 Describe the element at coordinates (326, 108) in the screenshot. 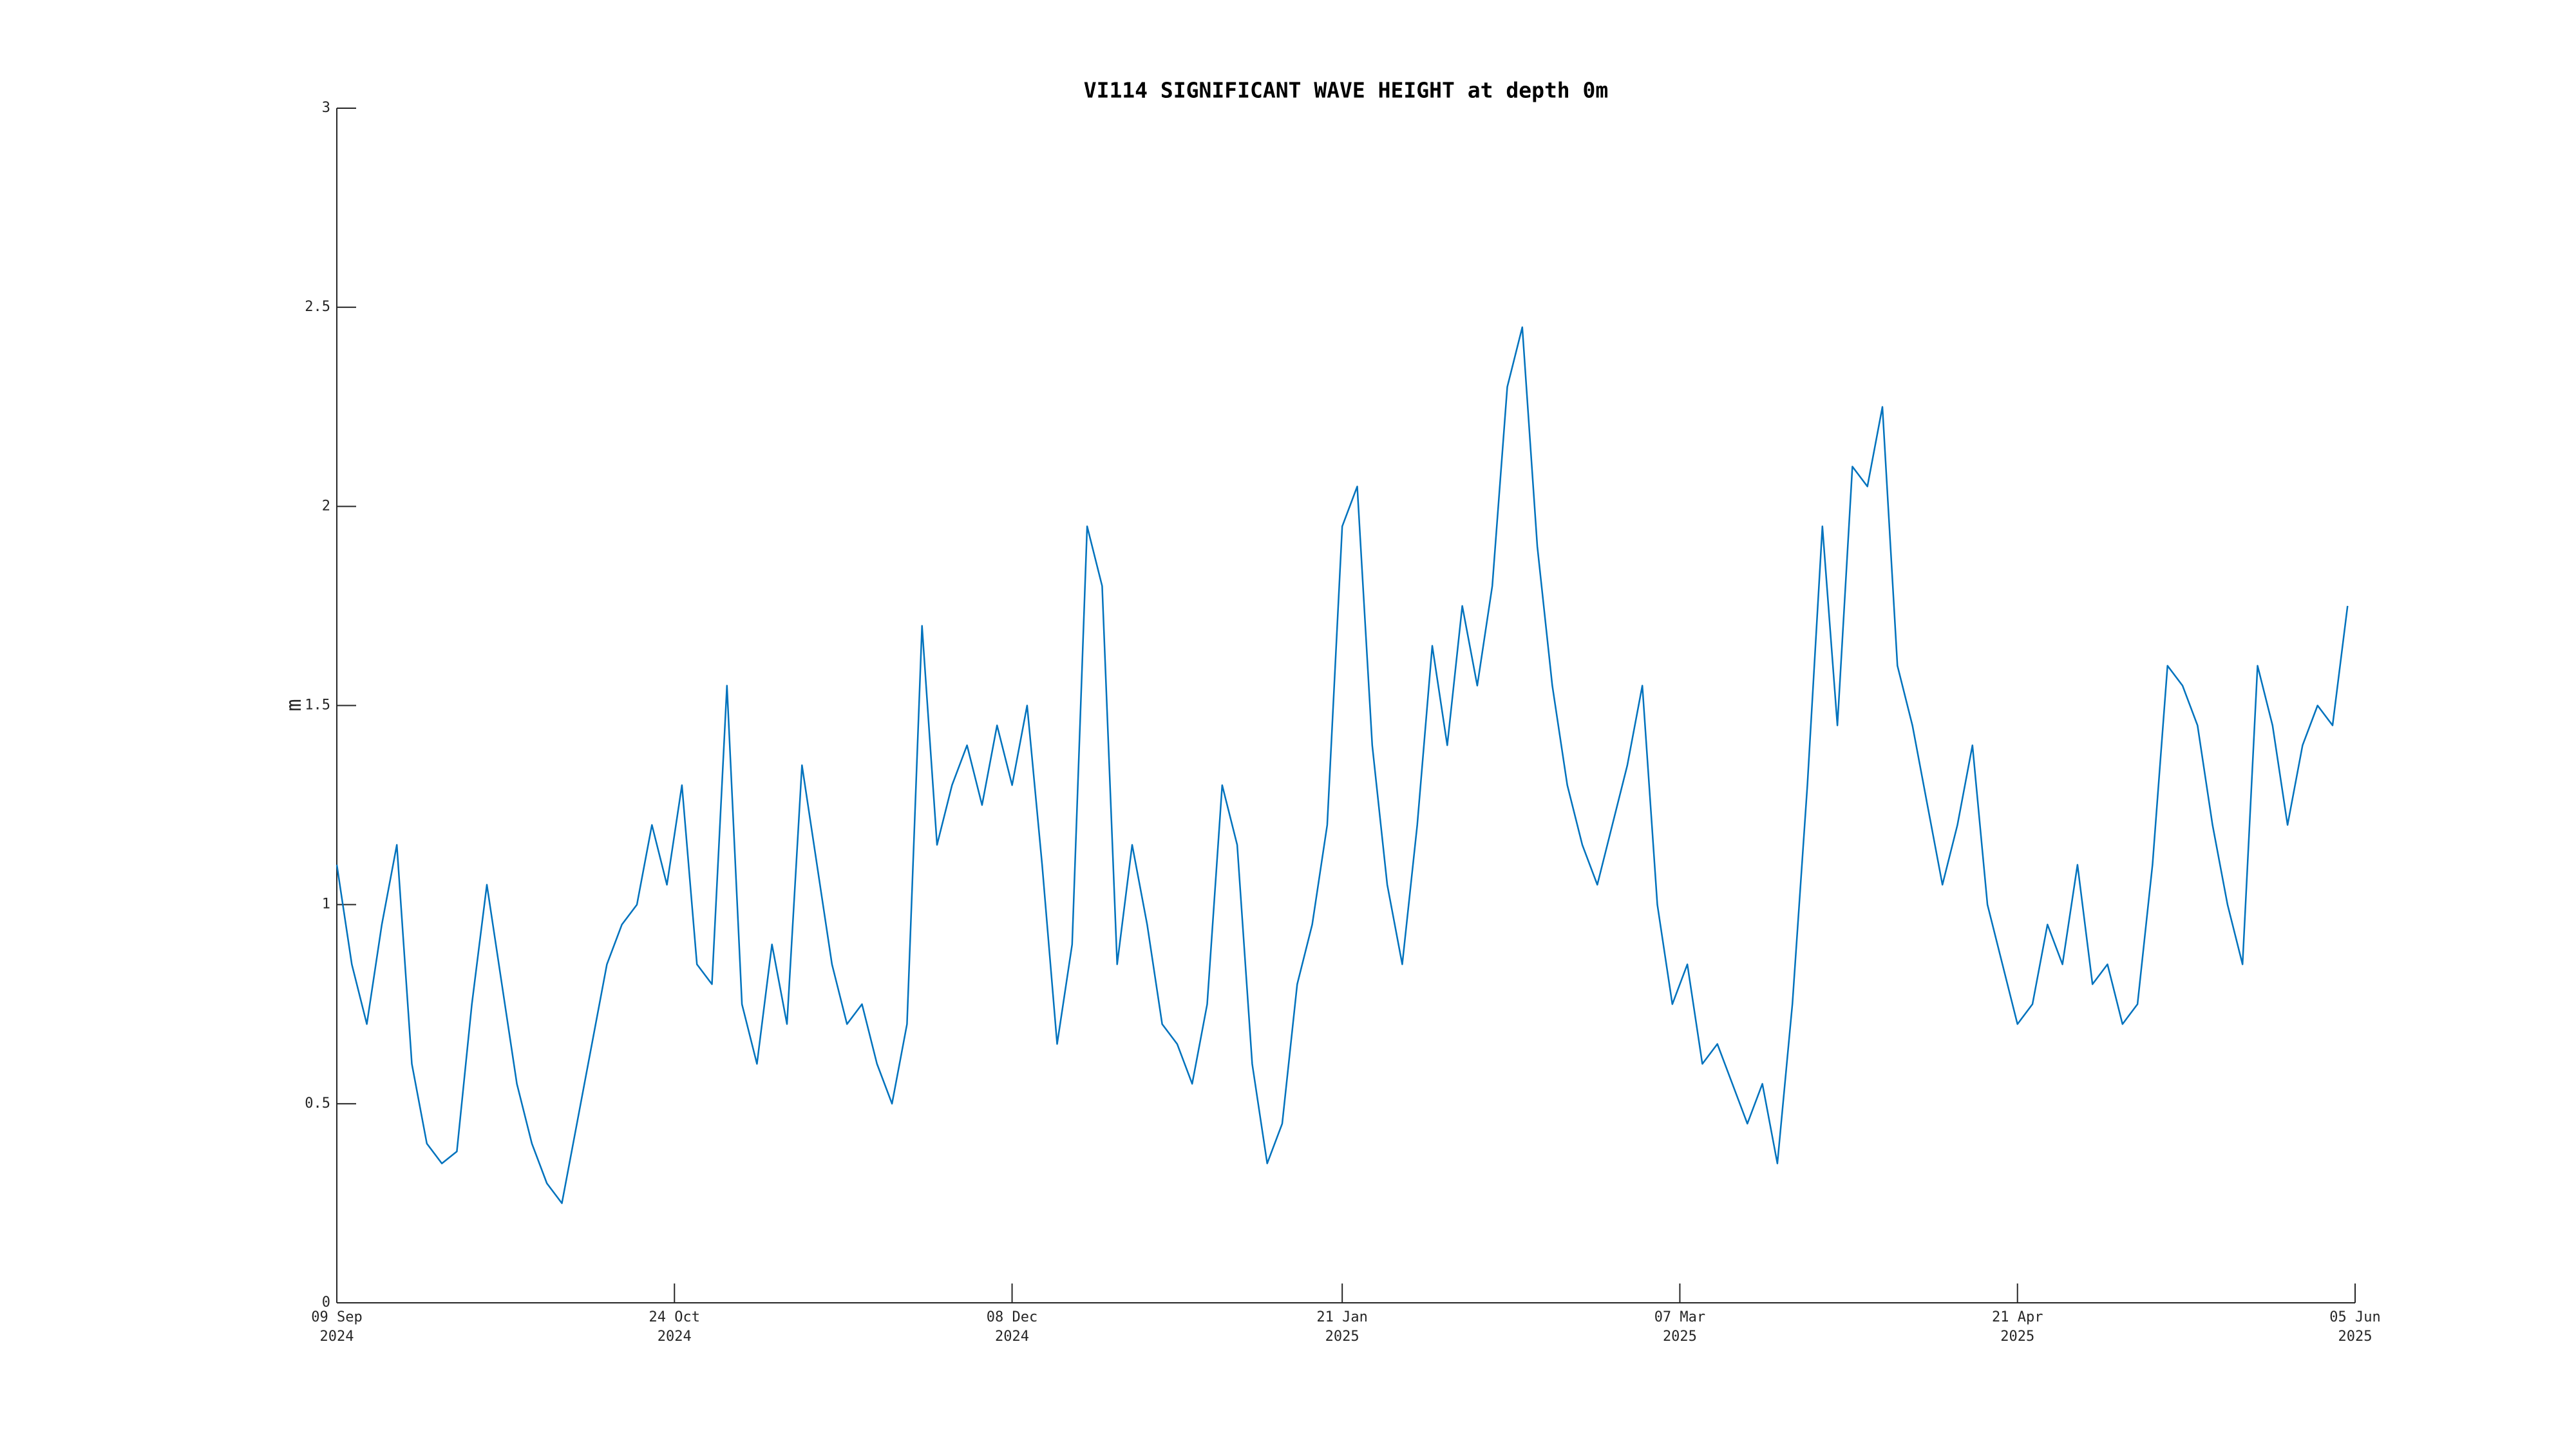

I see `y-tick-label: 3` at that location.